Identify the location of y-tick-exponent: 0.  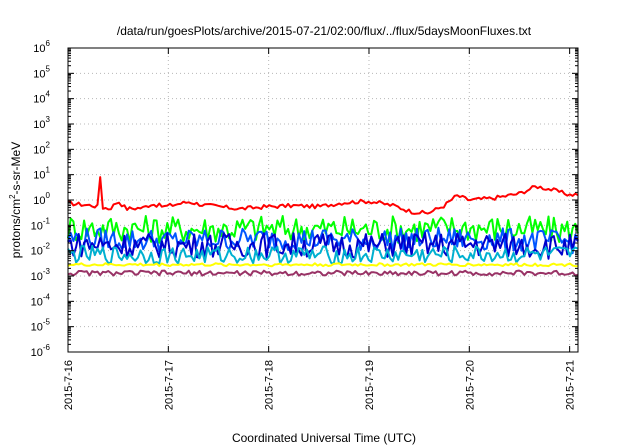
(48, 195).